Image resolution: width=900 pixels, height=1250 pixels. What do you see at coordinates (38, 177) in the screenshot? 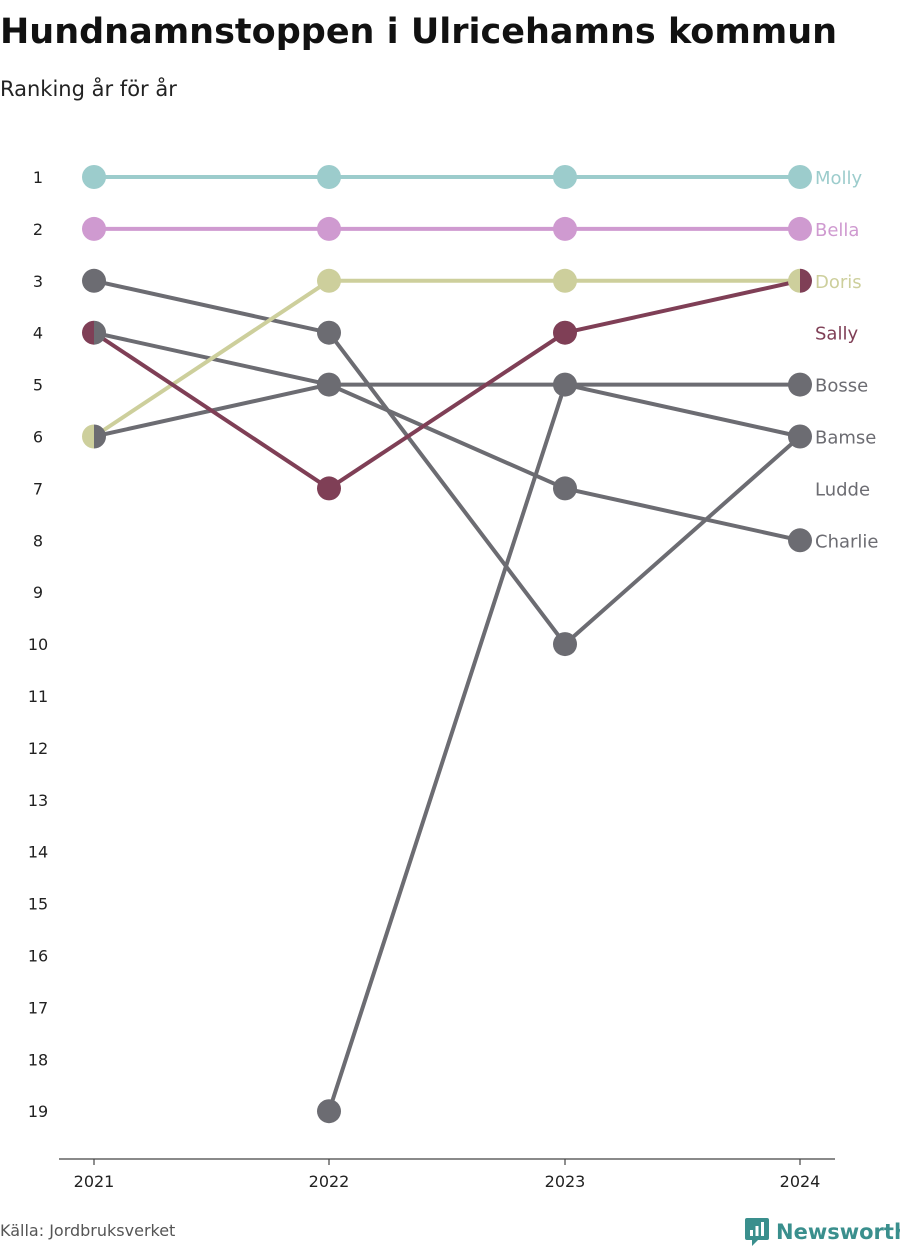
I see `y-tick-label: 1` at bounding box center [38, 177].